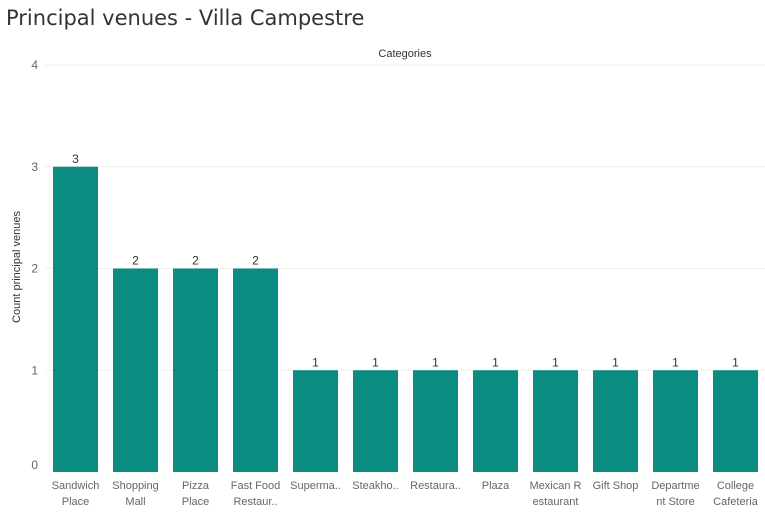 The width and height of the screenshot is (765, 512). What do you see at coordinates (34, 167) in the screenshot?
I see `y-tick-label: 3` at bounding box center [34, 167].